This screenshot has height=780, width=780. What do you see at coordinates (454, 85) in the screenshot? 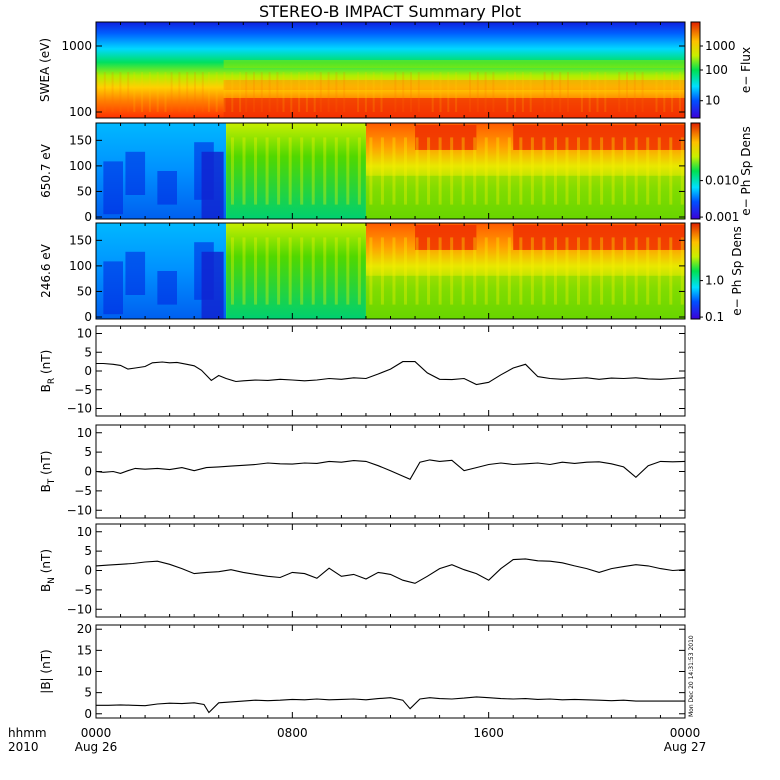
I see `swea-shift-orange` at bounding box center [454, 85].